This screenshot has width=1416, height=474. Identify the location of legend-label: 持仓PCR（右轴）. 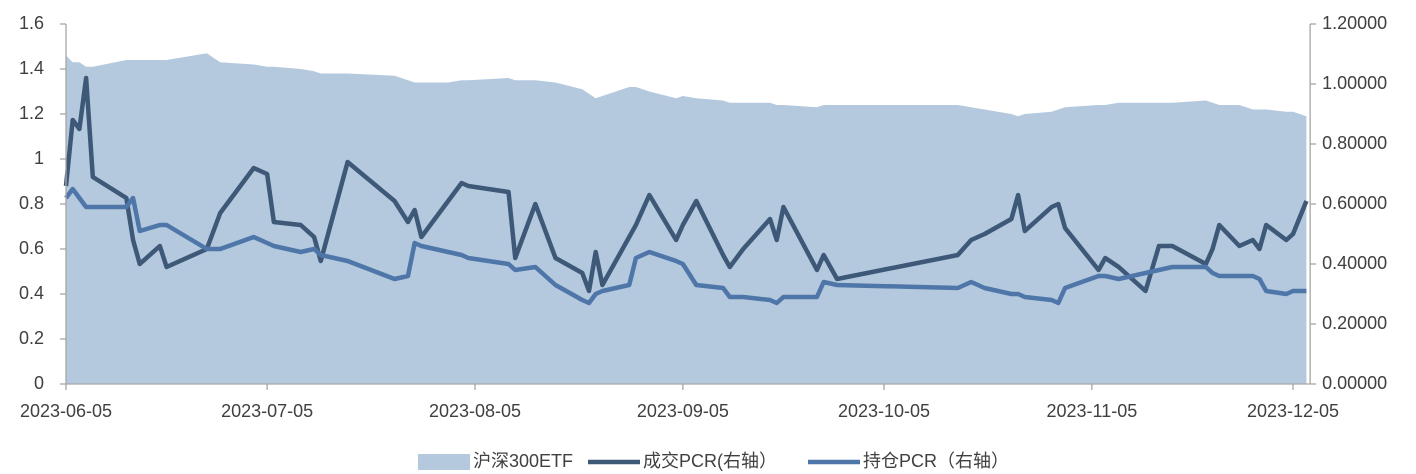
(936, 461).